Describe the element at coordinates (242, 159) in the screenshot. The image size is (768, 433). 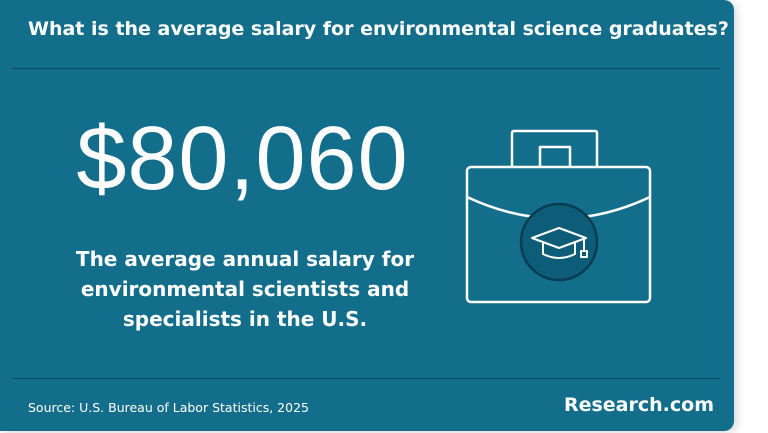
I see `stat-value: $80,060` at that location.